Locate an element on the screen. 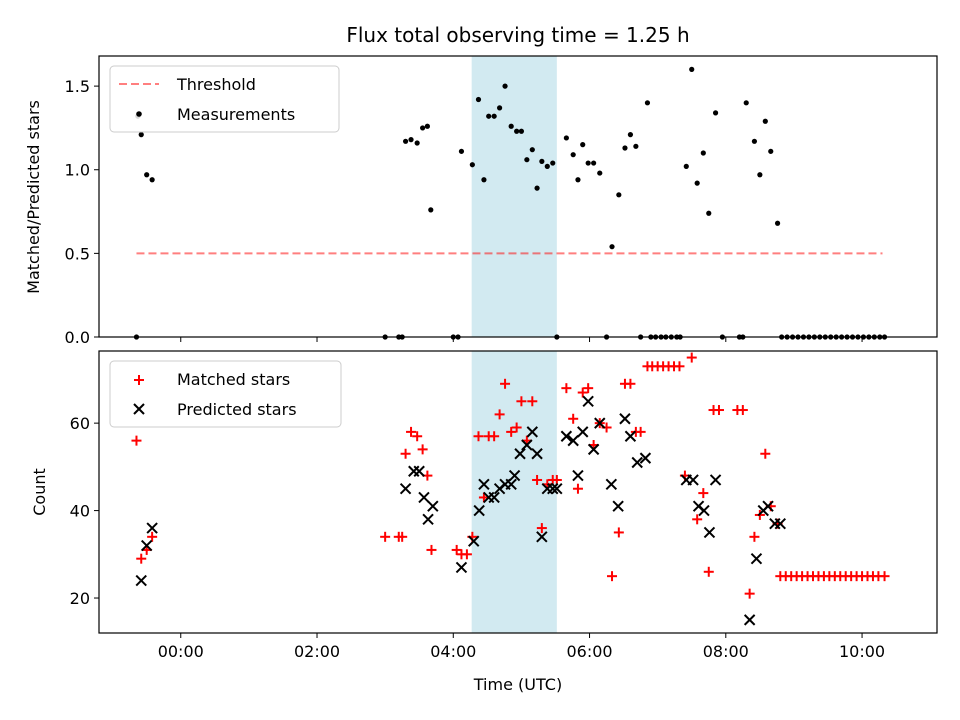  x-tick-label: 00:00 is located at coordinates (181, 651).